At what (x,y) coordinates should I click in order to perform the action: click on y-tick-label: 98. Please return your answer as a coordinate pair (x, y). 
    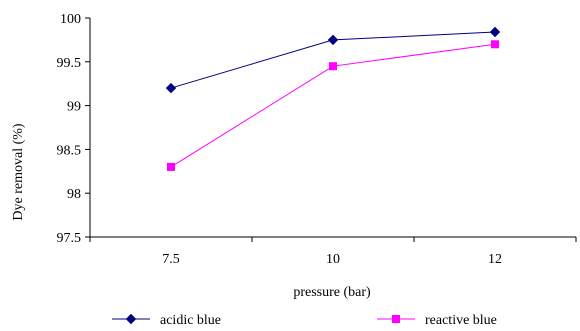
    Looking at the image, I should click on (74, 194).